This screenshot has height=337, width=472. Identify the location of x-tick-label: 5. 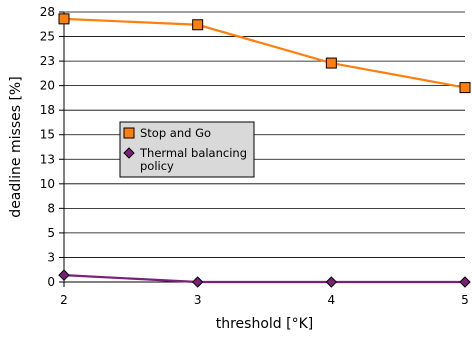
(465, 300).